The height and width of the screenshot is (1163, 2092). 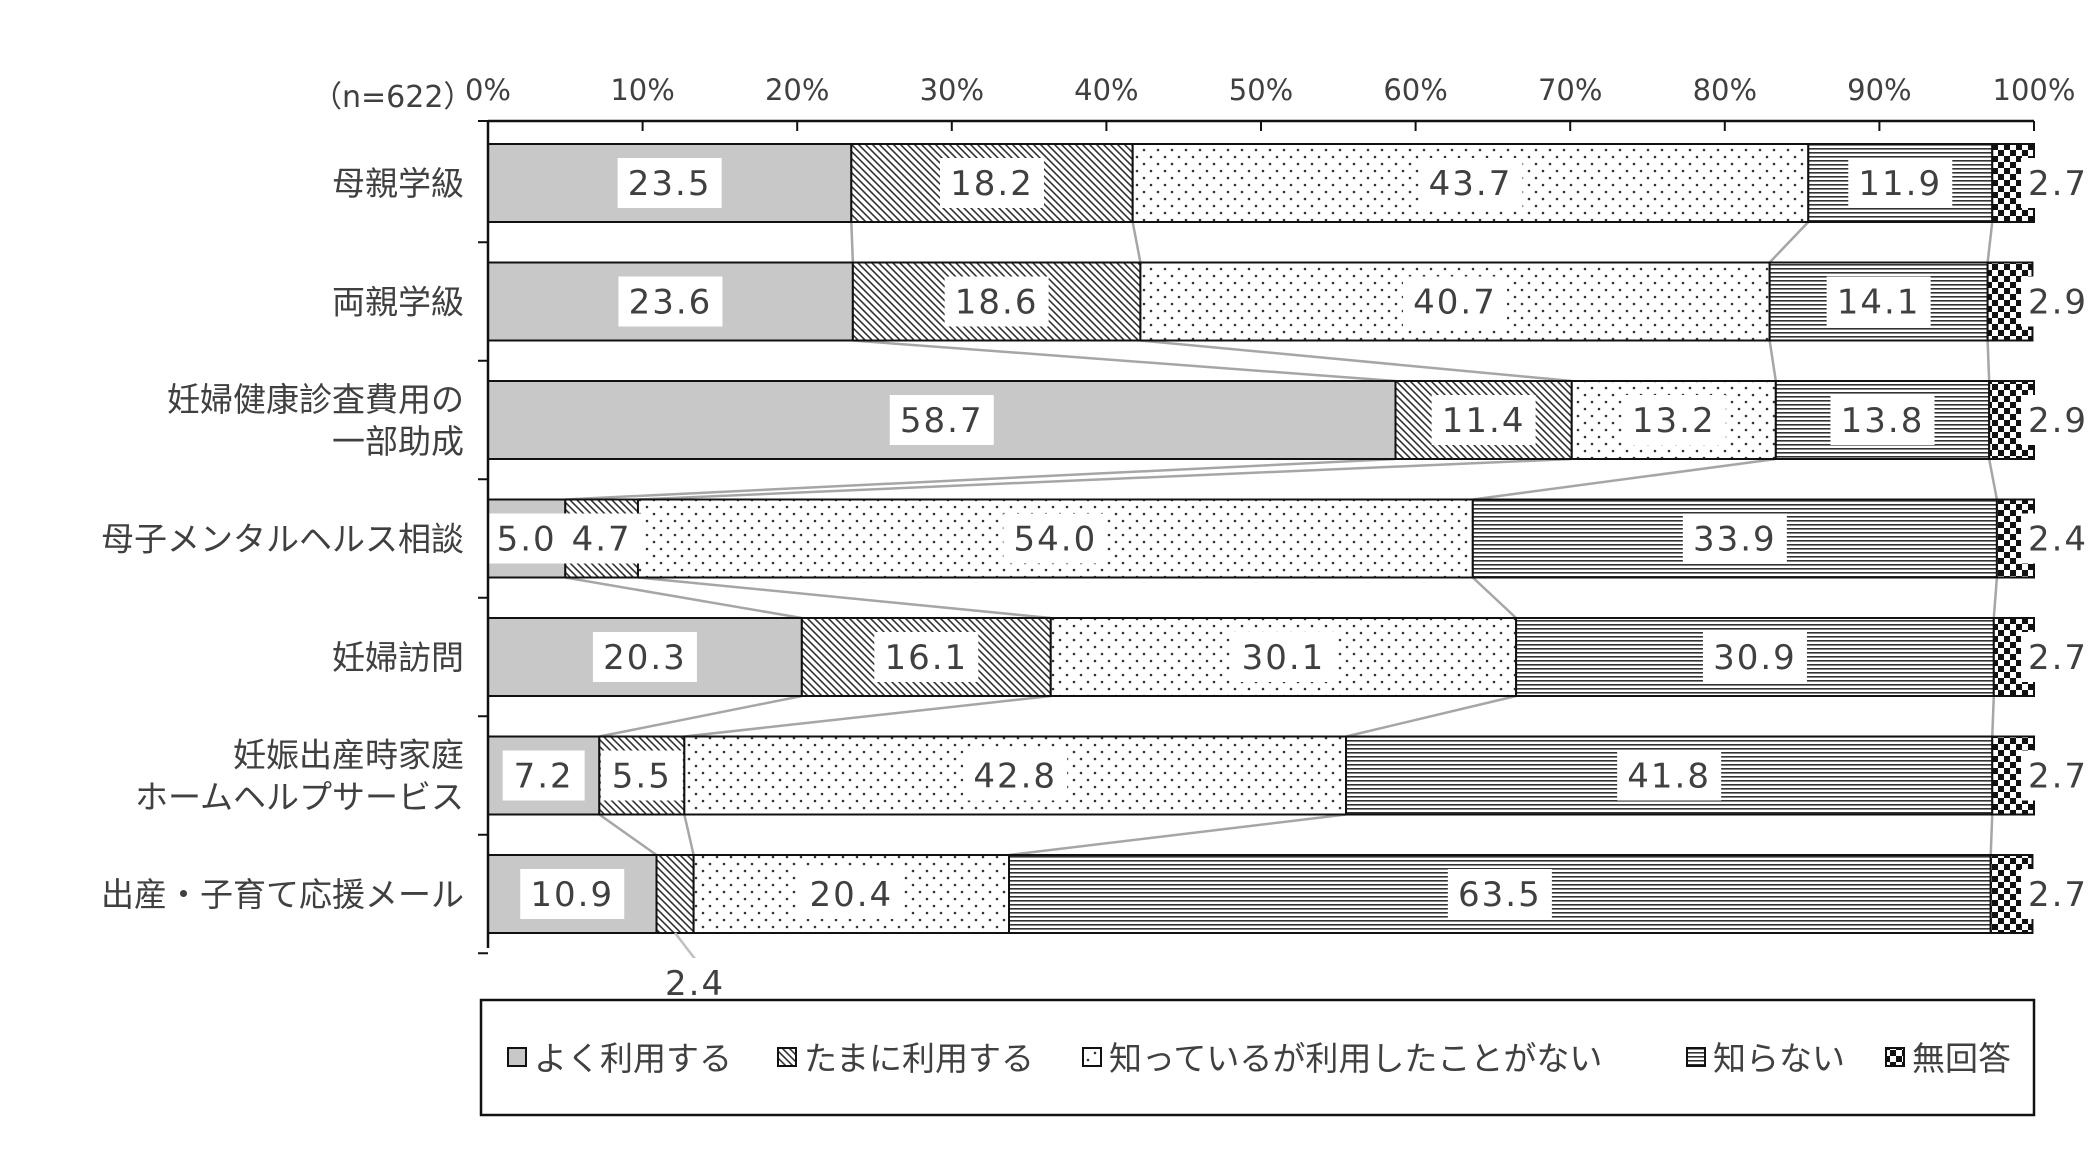 I want to click on category-label: ホームヘルプサービス, so click(x=299, y=797).